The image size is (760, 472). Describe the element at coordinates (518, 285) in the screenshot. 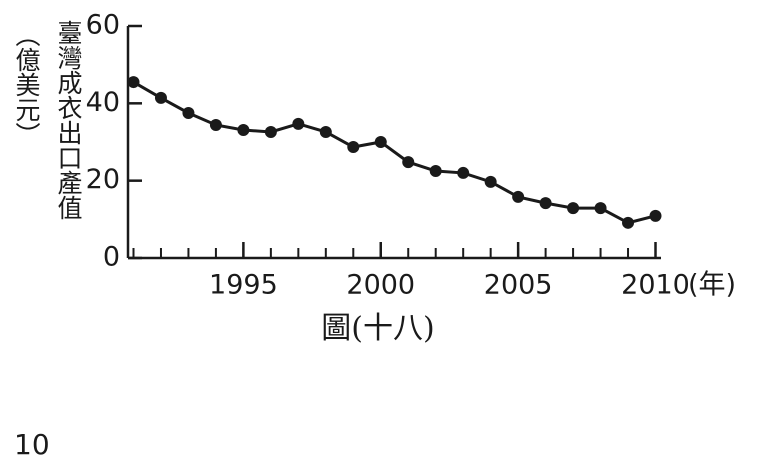

I see `x-tick-label: 2005` at that location.